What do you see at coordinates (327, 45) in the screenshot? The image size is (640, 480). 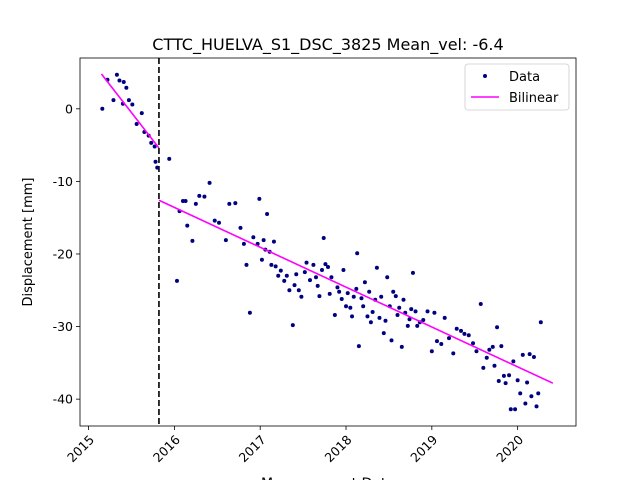 I see `chart-title: CTTC_HUELVA_S1_DSC_3825 Mean_vel: -6.4` at bounding box center [327, 45].